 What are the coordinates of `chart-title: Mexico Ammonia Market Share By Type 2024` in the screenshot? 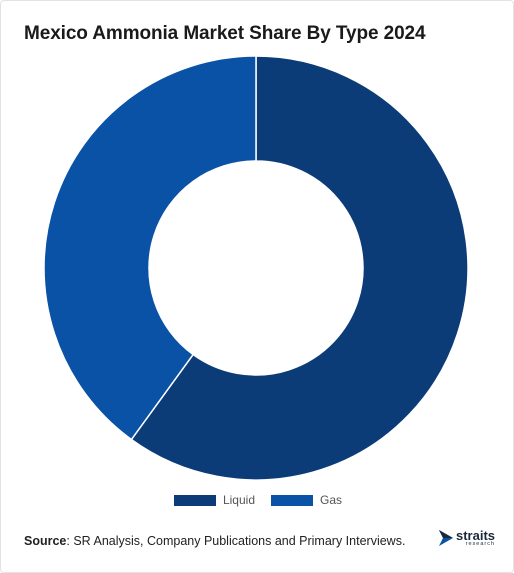 It's located at (225, 33).